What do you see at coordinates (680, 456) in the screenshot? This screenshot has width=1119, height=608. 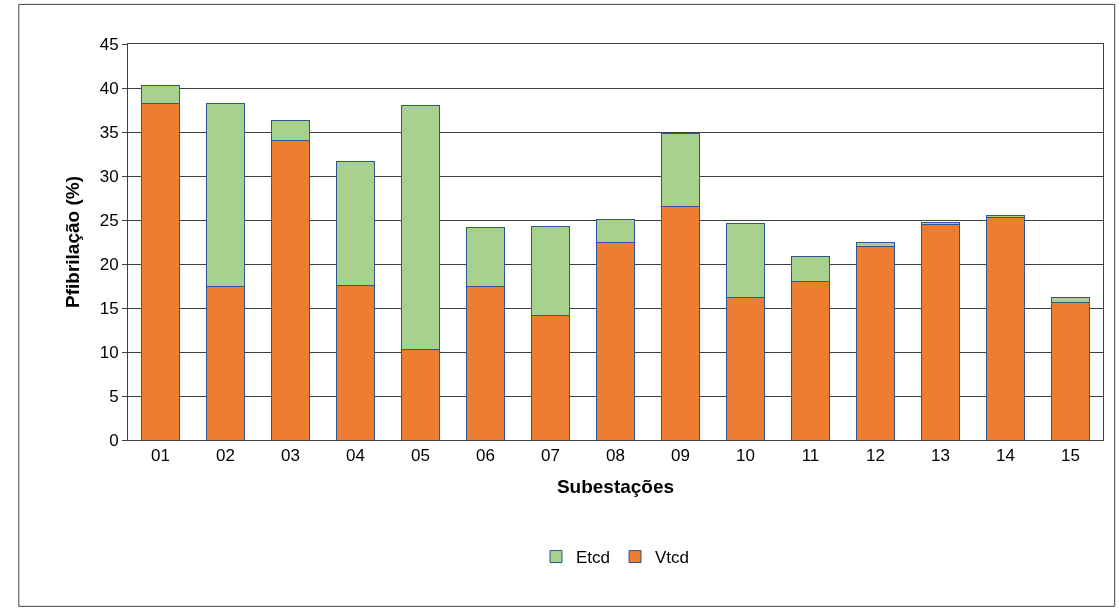 I see `x-tick-label: 09` at bounding box center [680, 456].